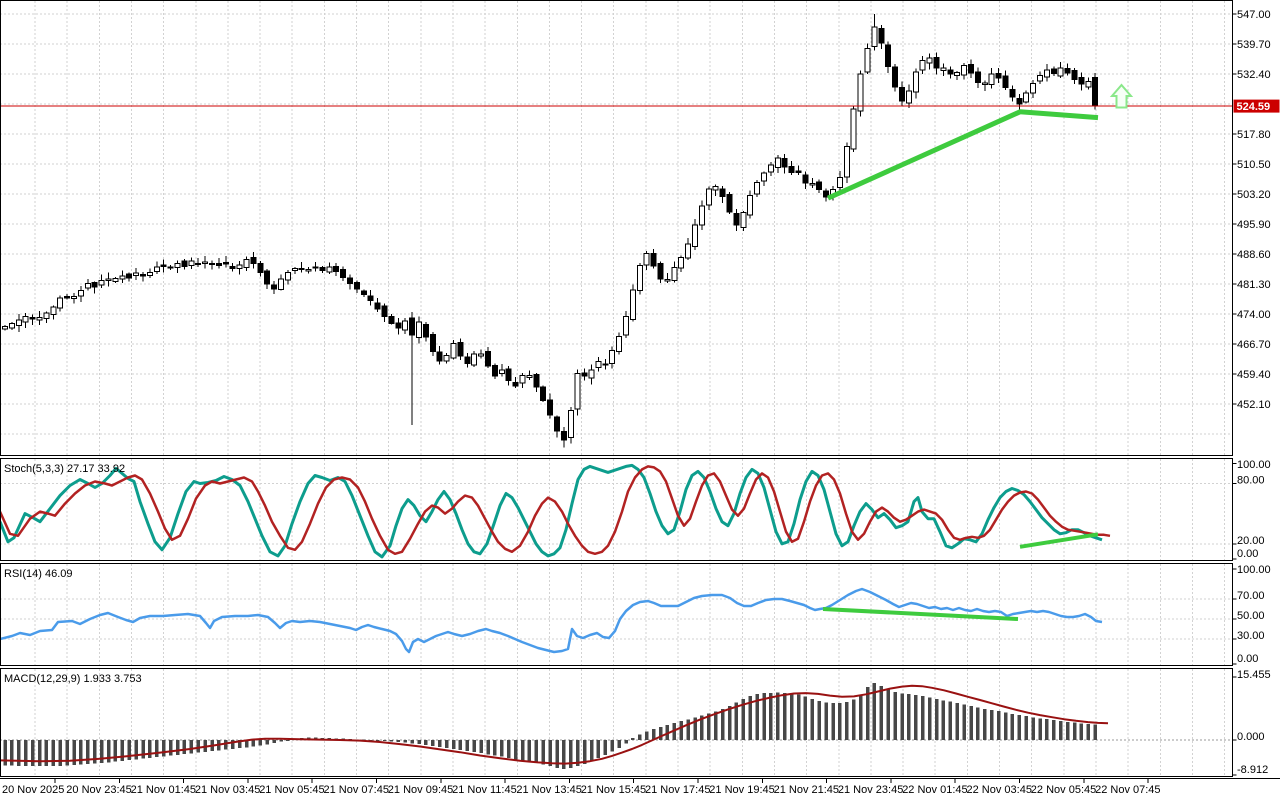 The image size is (1280, 800). What do you see at coordinates (33, 790) in the screenshot?
I see `time-axis-label: 20 Nov 2025` at bounding box center [33, 790].